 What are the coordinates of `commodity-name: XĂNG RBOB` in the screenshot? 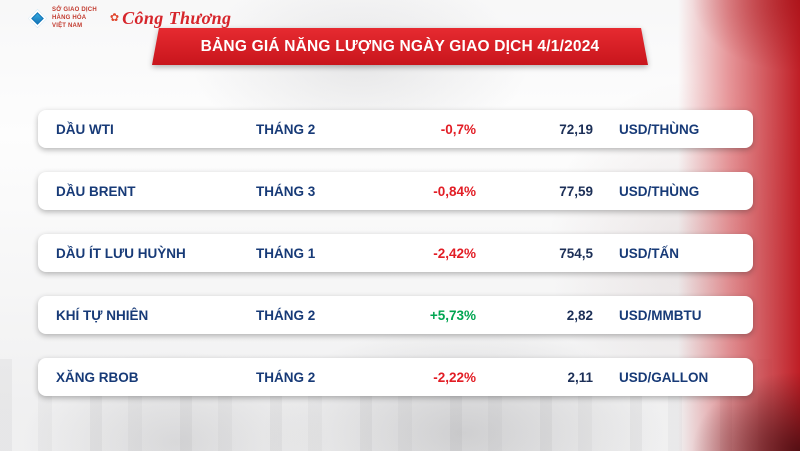 It's located at (97, 377).